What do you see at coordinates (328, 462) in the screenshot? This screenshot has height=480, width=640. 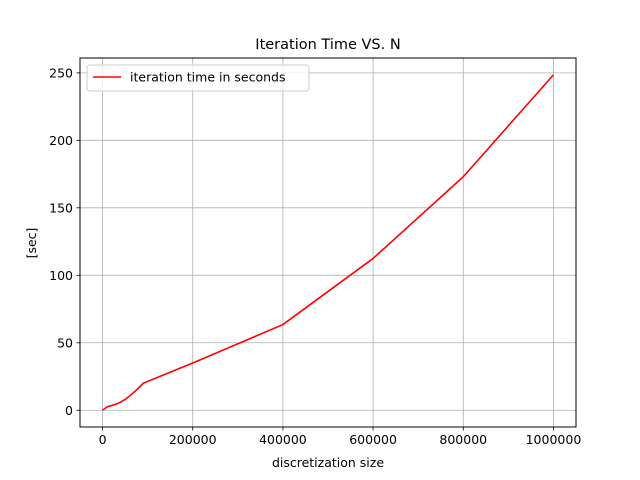 I see `x-axis-label: discretization size` at bounding box center [328, 462].